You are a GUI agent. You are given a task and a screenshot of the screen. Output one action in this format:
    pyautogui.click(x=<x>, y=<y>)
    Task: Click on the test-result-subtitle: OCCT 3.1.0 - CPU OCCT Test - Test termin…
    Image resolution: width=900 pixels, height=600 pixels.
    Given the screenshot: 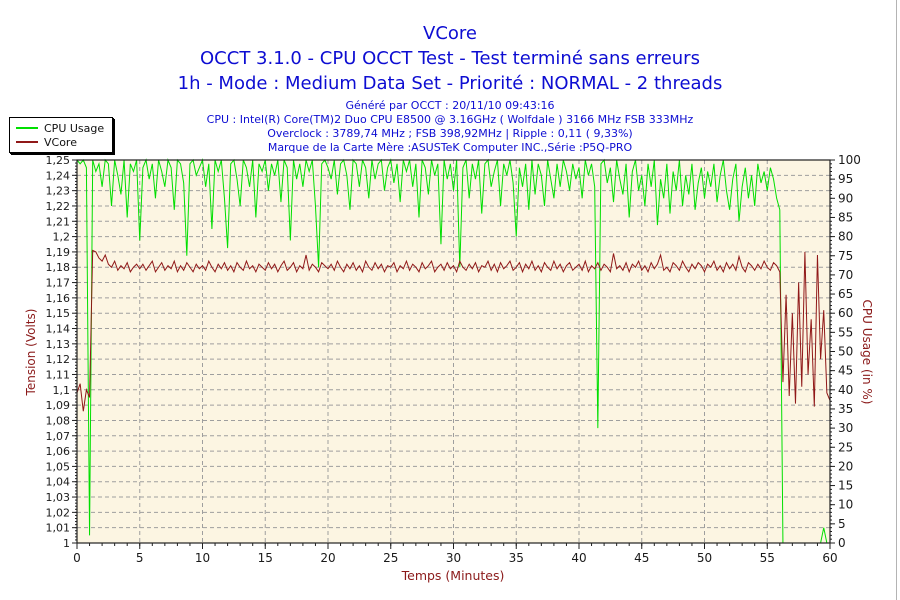 What is the action you would take?
    pyautogui.click(x=450, y=58)
    